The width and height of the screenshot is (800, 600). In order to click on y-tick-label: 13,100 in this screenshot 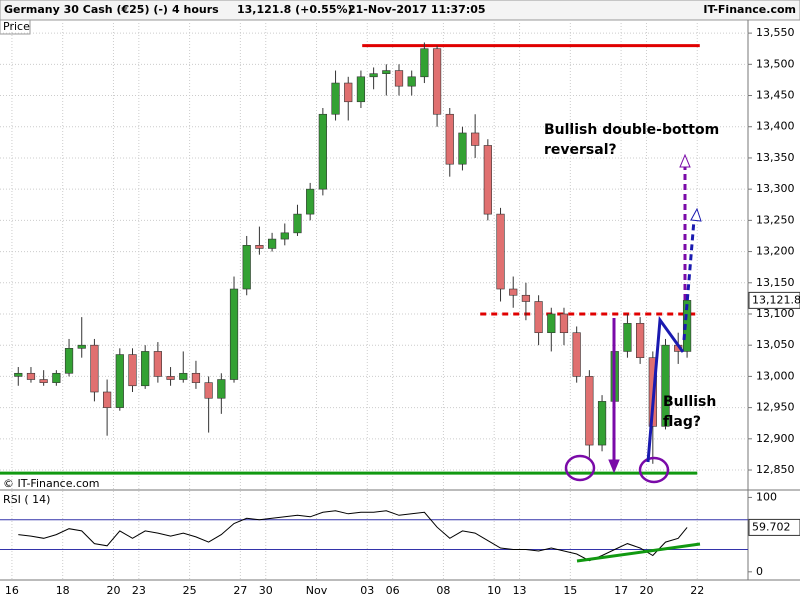, I will do `click(775, 313)`.